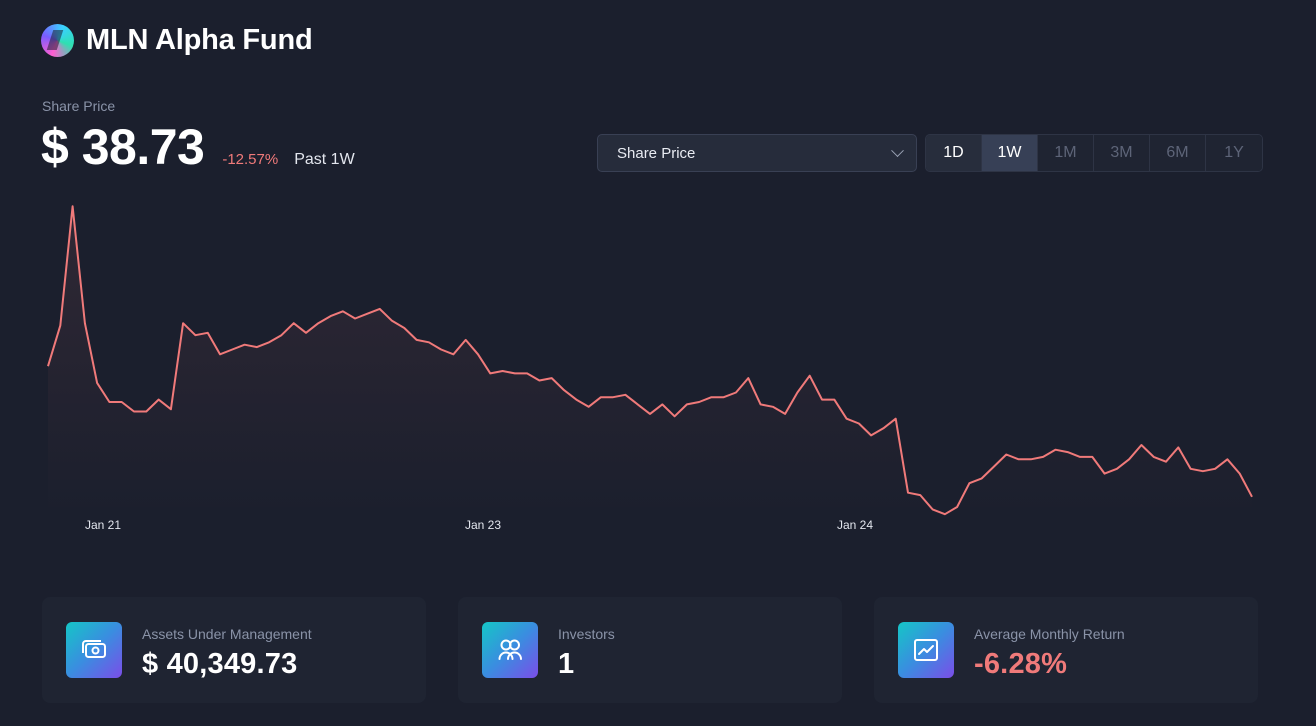  Describe the element at coordinates (1234, 153) in the screenshot. I see `range-button-1y: 1Y` at that location.